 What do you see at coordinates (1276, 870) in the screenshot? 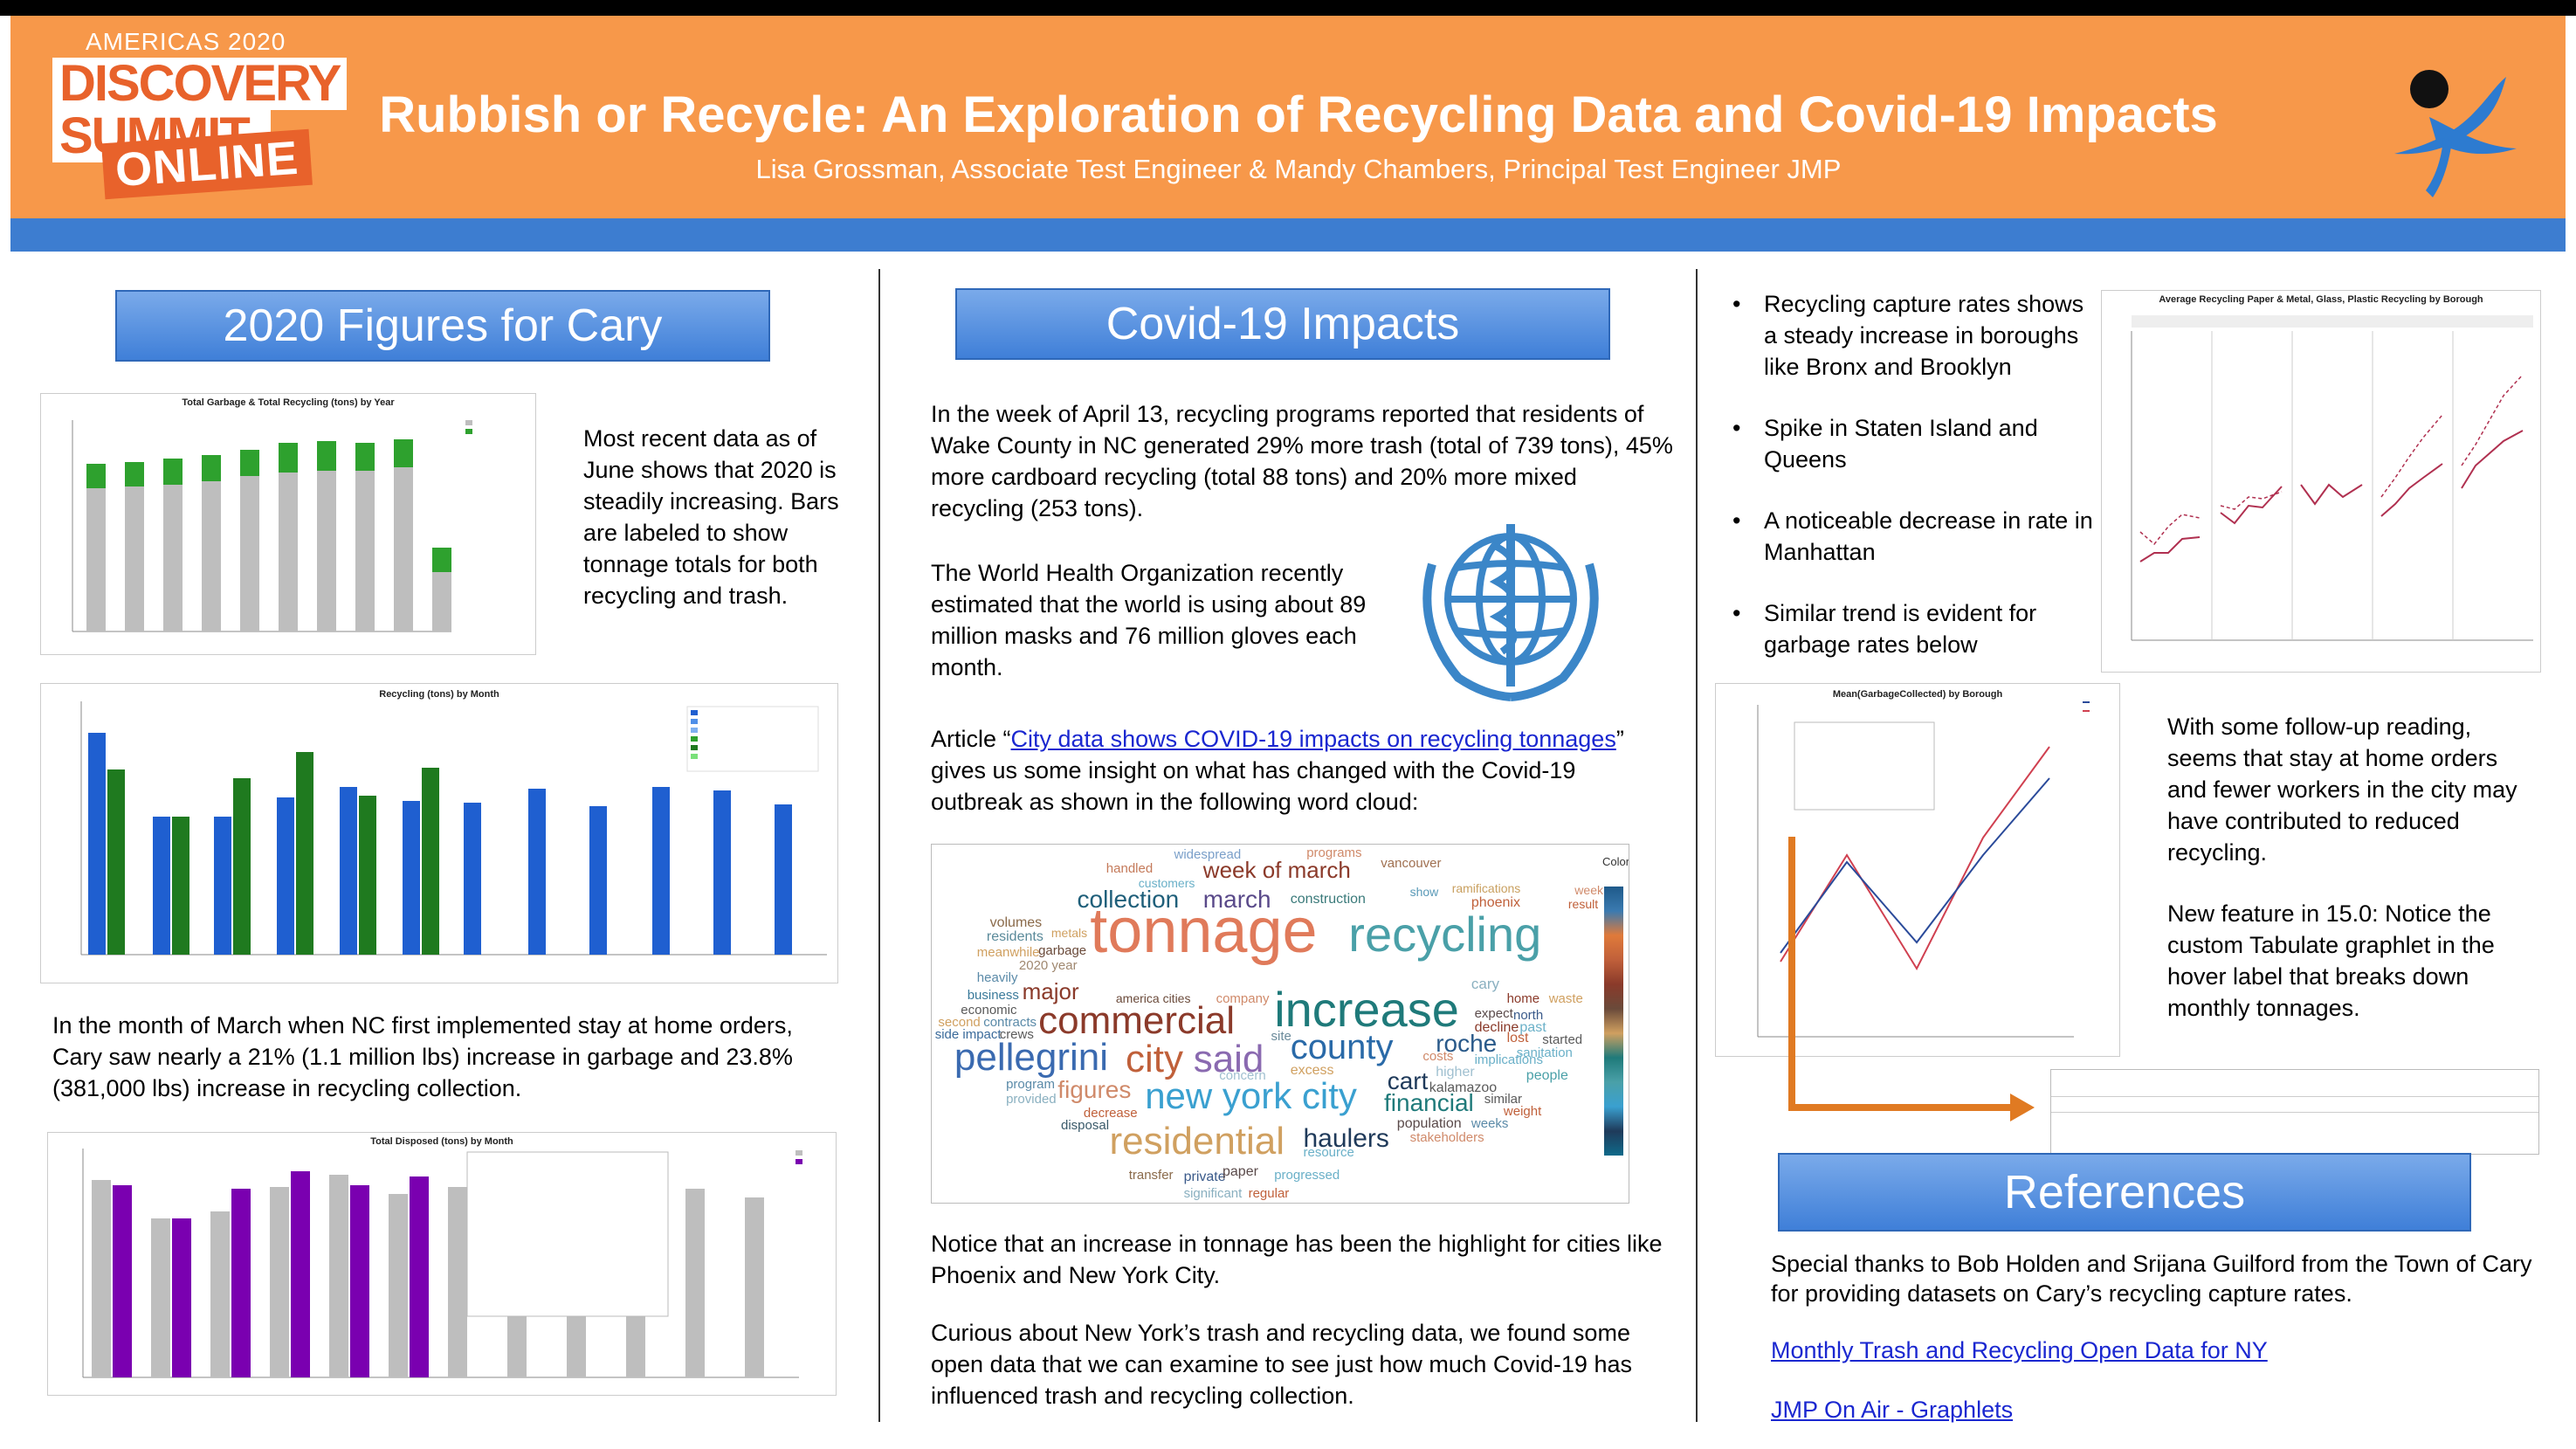
I see `word-cloud-word: week of march` at bounding box center [1276, 870].